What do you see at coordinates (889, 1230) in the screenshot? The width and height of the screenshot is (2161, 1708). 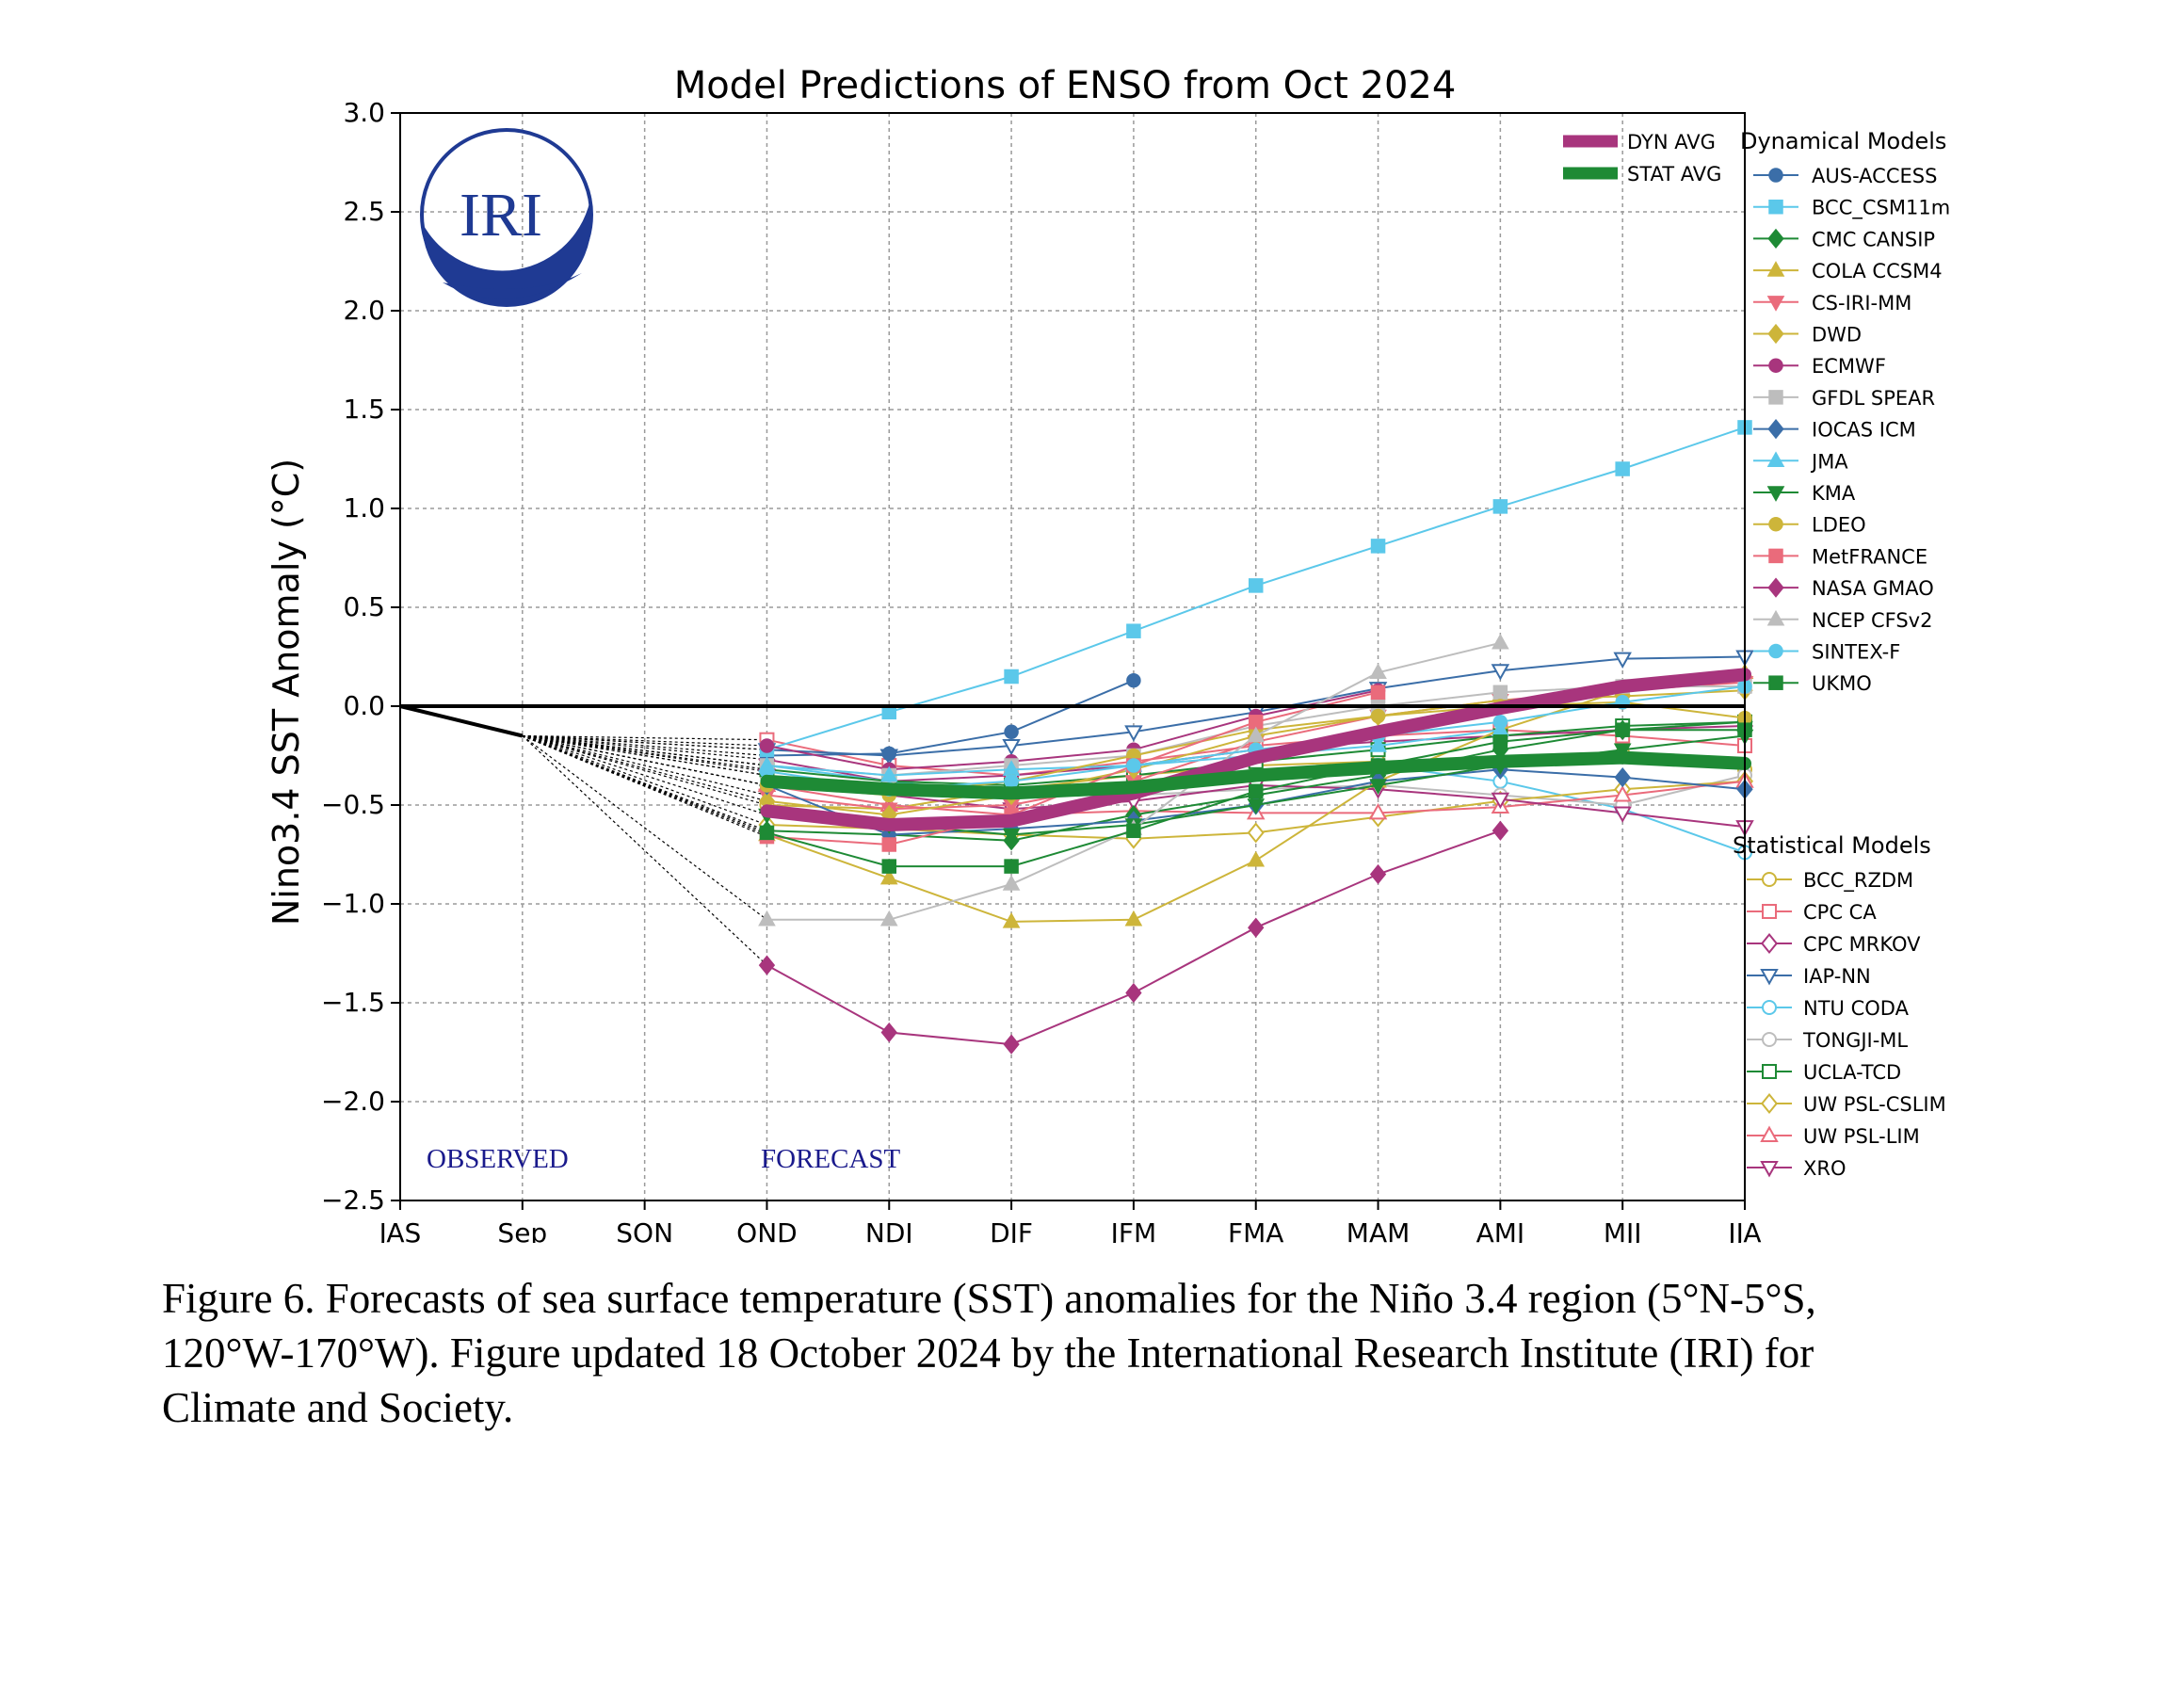 I see `x-tick-label: NDJ` at bounding box center [889, 1230].